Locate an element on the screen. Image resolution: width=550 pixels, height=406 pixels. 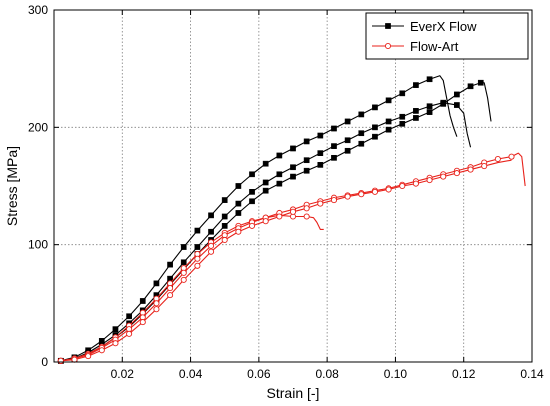
y-axis-label: Stress [MPa] is located at coordinates (12, 186).